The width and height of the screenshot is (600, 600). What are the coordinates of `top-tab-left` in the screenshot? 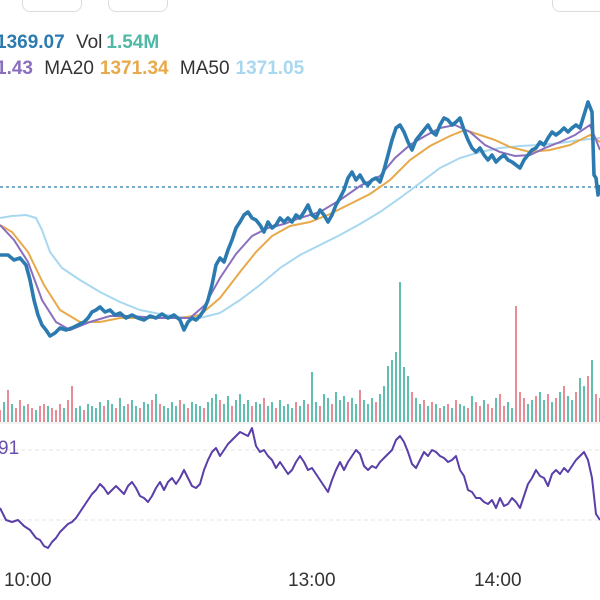 It's located at (52, 6).